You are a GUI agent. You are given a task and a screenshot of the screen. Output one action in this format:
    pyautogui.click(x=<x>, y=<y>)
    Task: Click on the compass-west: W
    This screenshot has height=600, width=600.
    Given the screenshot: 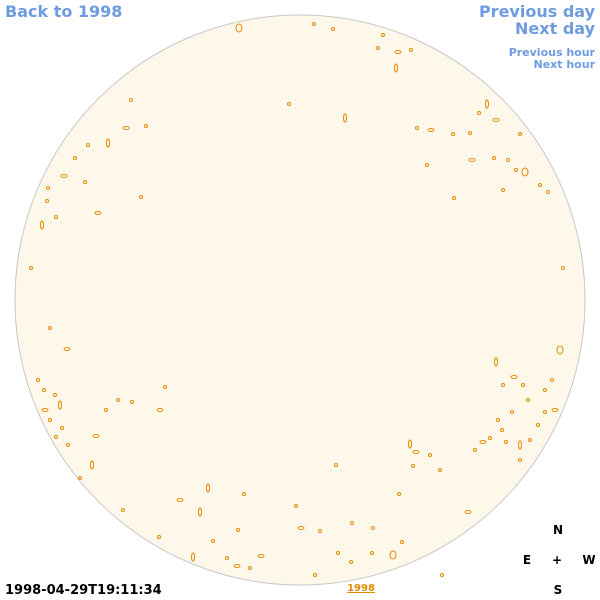 What is the action you would take?
    pyautogui.click(x=588, y=560)
    